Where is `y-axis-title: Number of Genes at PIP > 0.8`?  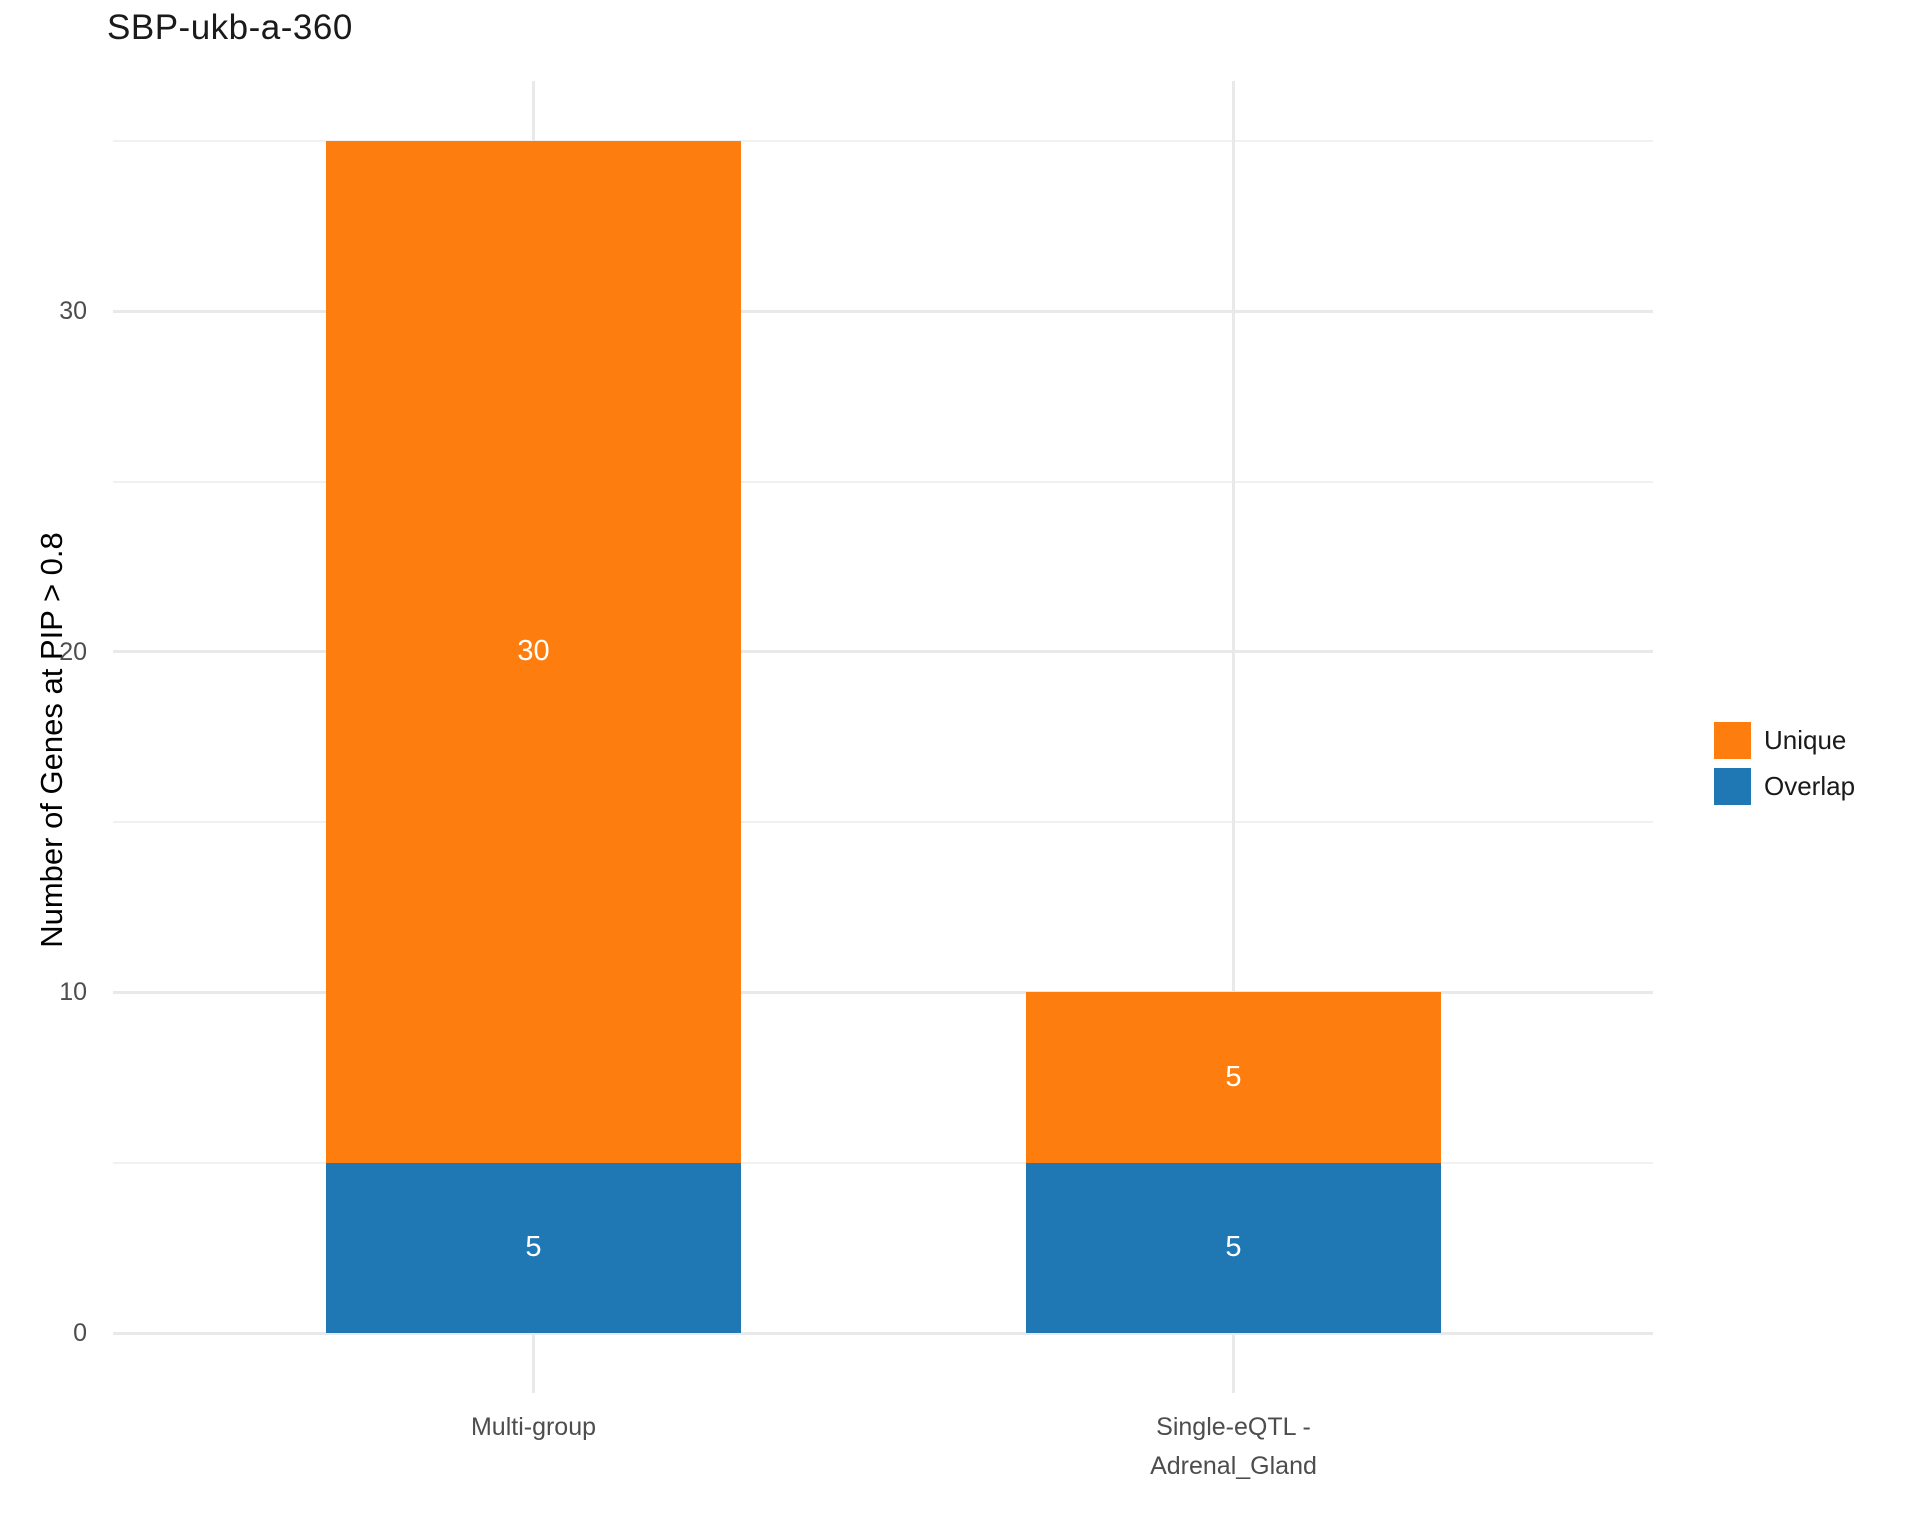
y-axis-title: Number of Genes at PIP > 0.8 is located at coordinates (51, 740).